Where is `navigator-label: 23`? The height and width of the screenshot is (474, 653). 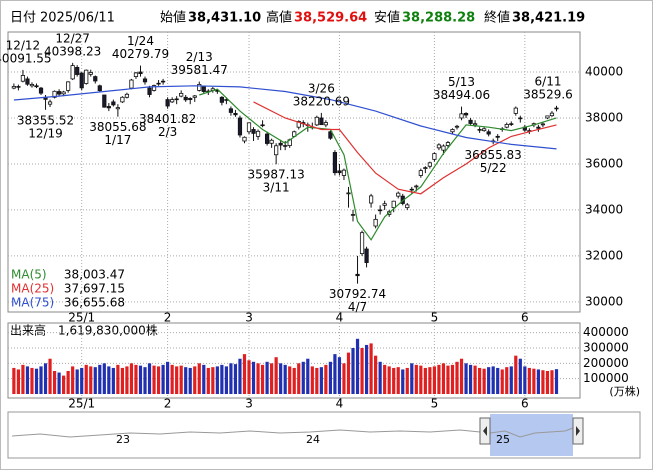 navigator-label: 23 is located at coordinates (123, 439).